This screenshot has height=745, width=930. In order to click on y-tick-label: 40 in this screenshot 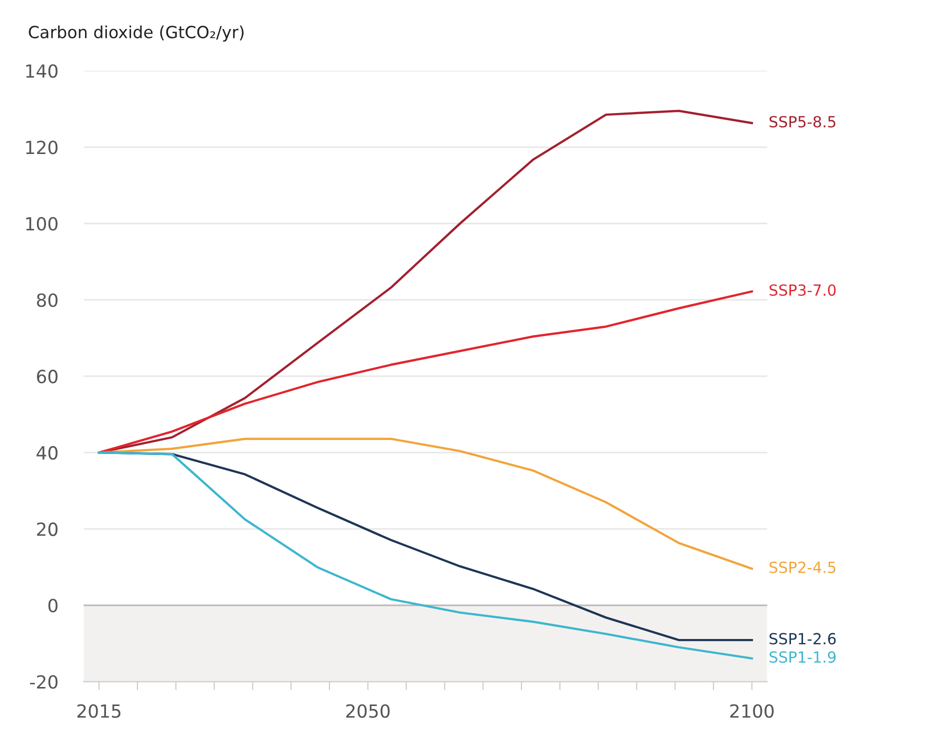, I will do `click(47, 453)`.